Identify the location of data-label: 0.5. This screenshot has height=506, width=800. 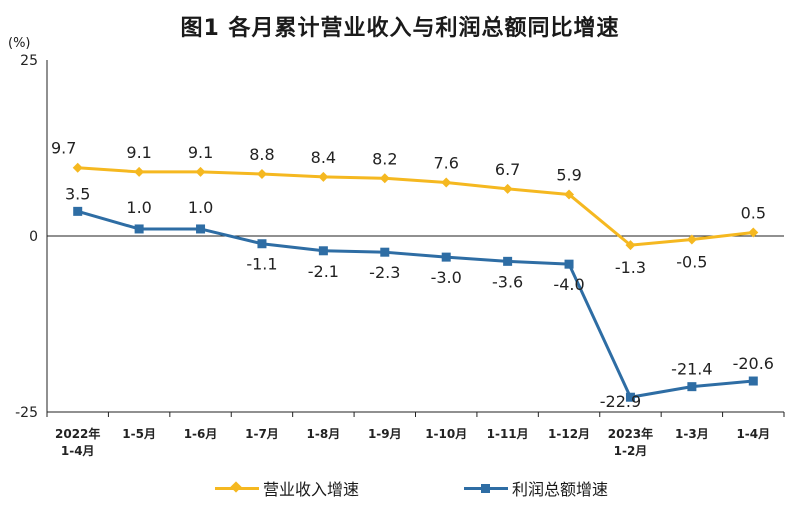
(753, 212).